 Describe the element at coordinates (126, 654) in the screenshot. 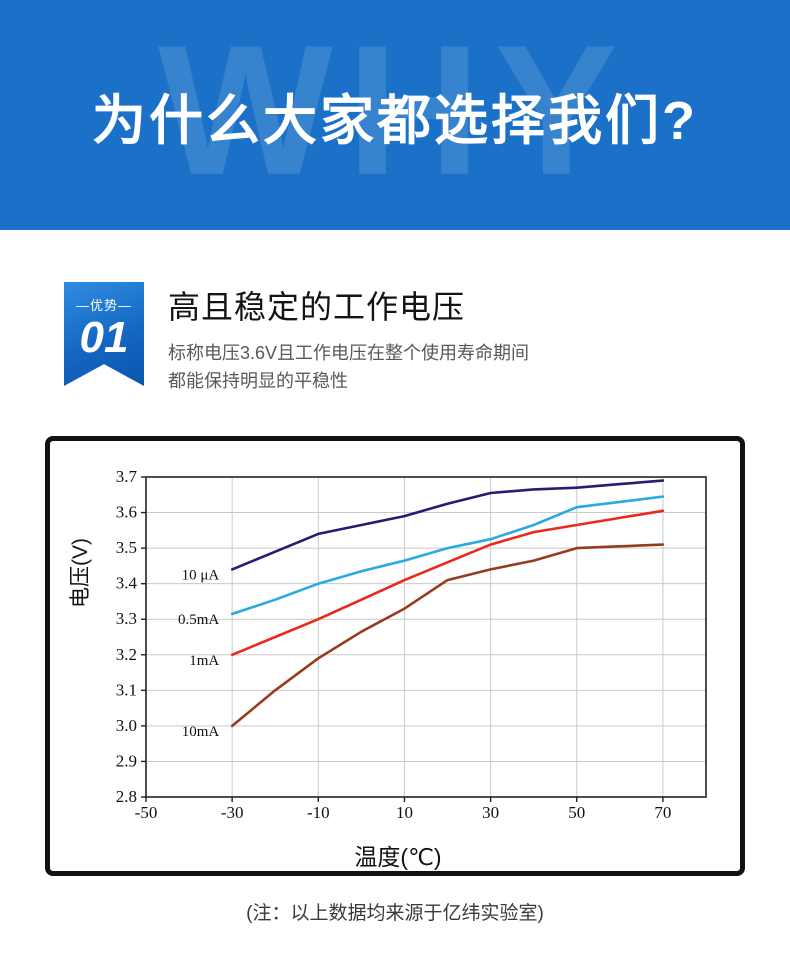

I see `y-tick-label: 3.2` at that location.